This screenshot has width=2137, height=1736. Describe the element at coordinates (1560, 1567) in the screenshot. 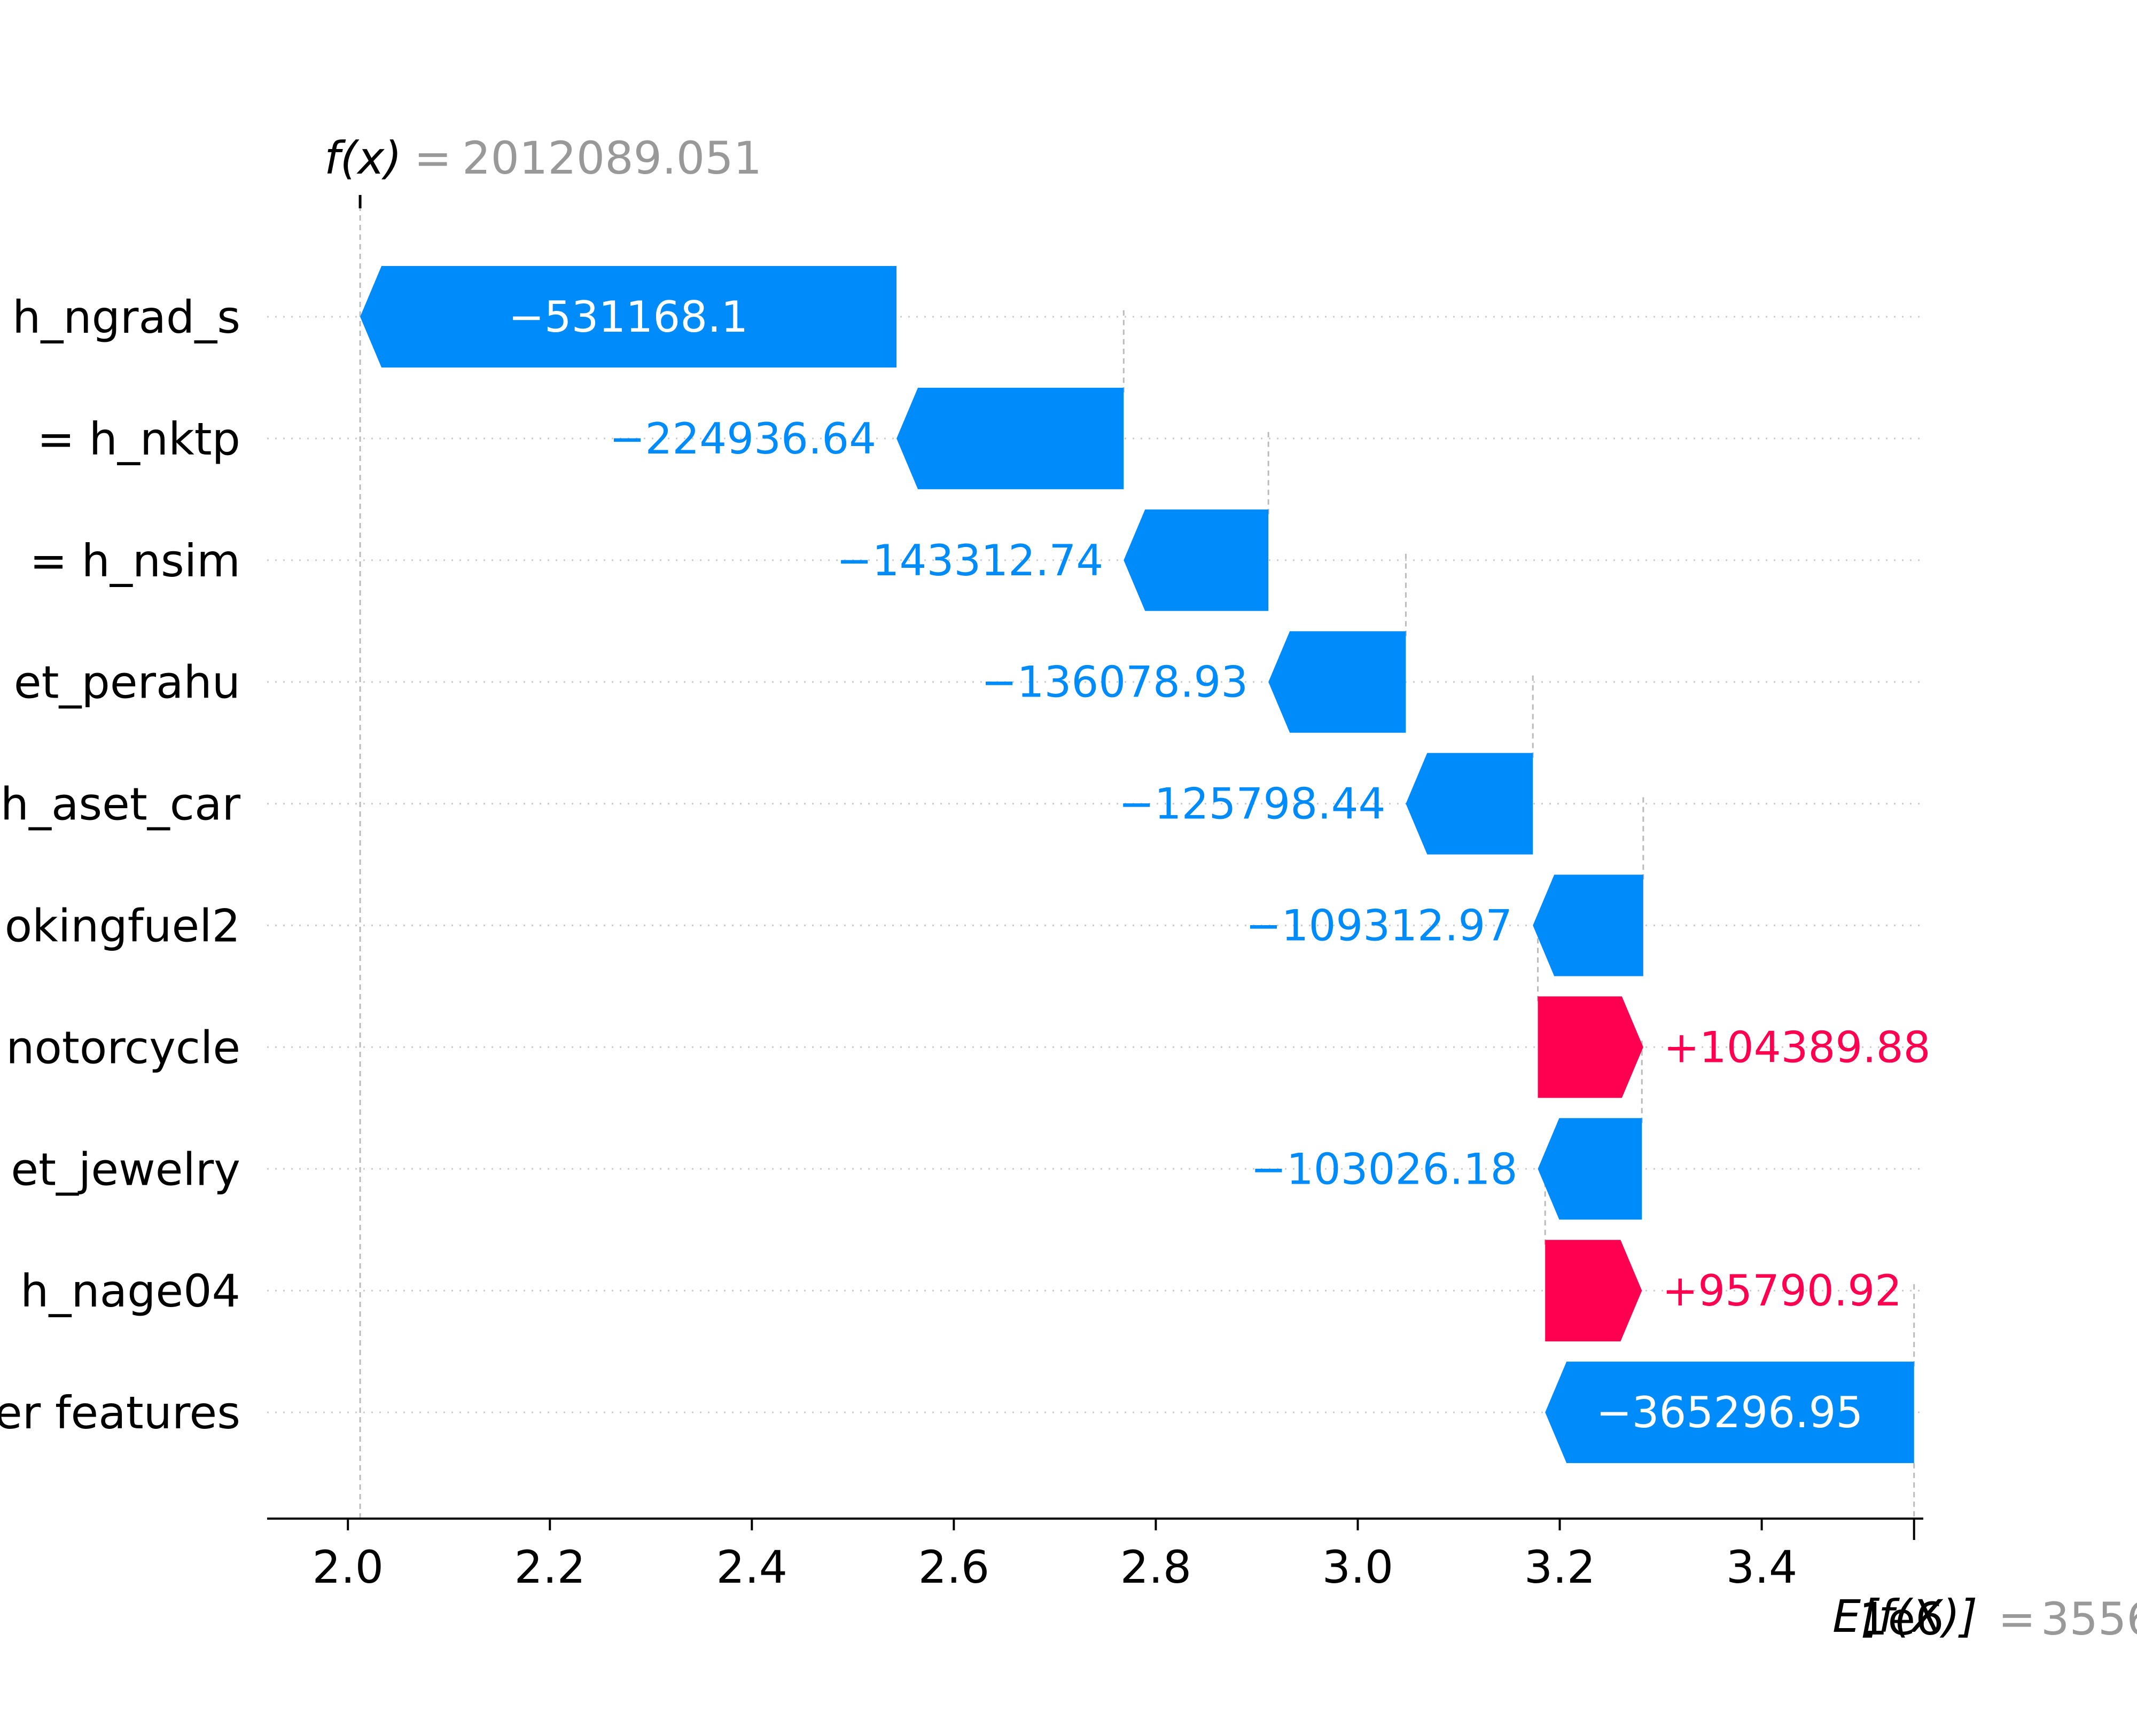

I see `x-tick-label: 3.2` at that location.